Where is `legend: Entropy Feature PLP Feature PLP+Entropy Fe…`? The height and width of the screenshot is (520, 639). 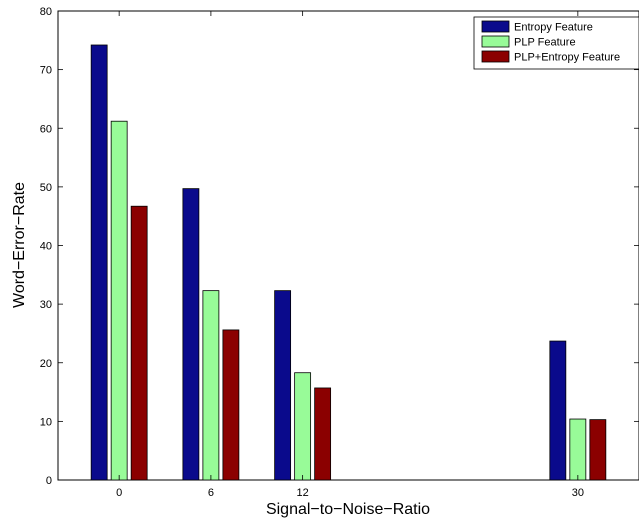 legend: Entropy Feature PLP Feature PLP+Entropy Fe… is located at coordinates (556, 43).